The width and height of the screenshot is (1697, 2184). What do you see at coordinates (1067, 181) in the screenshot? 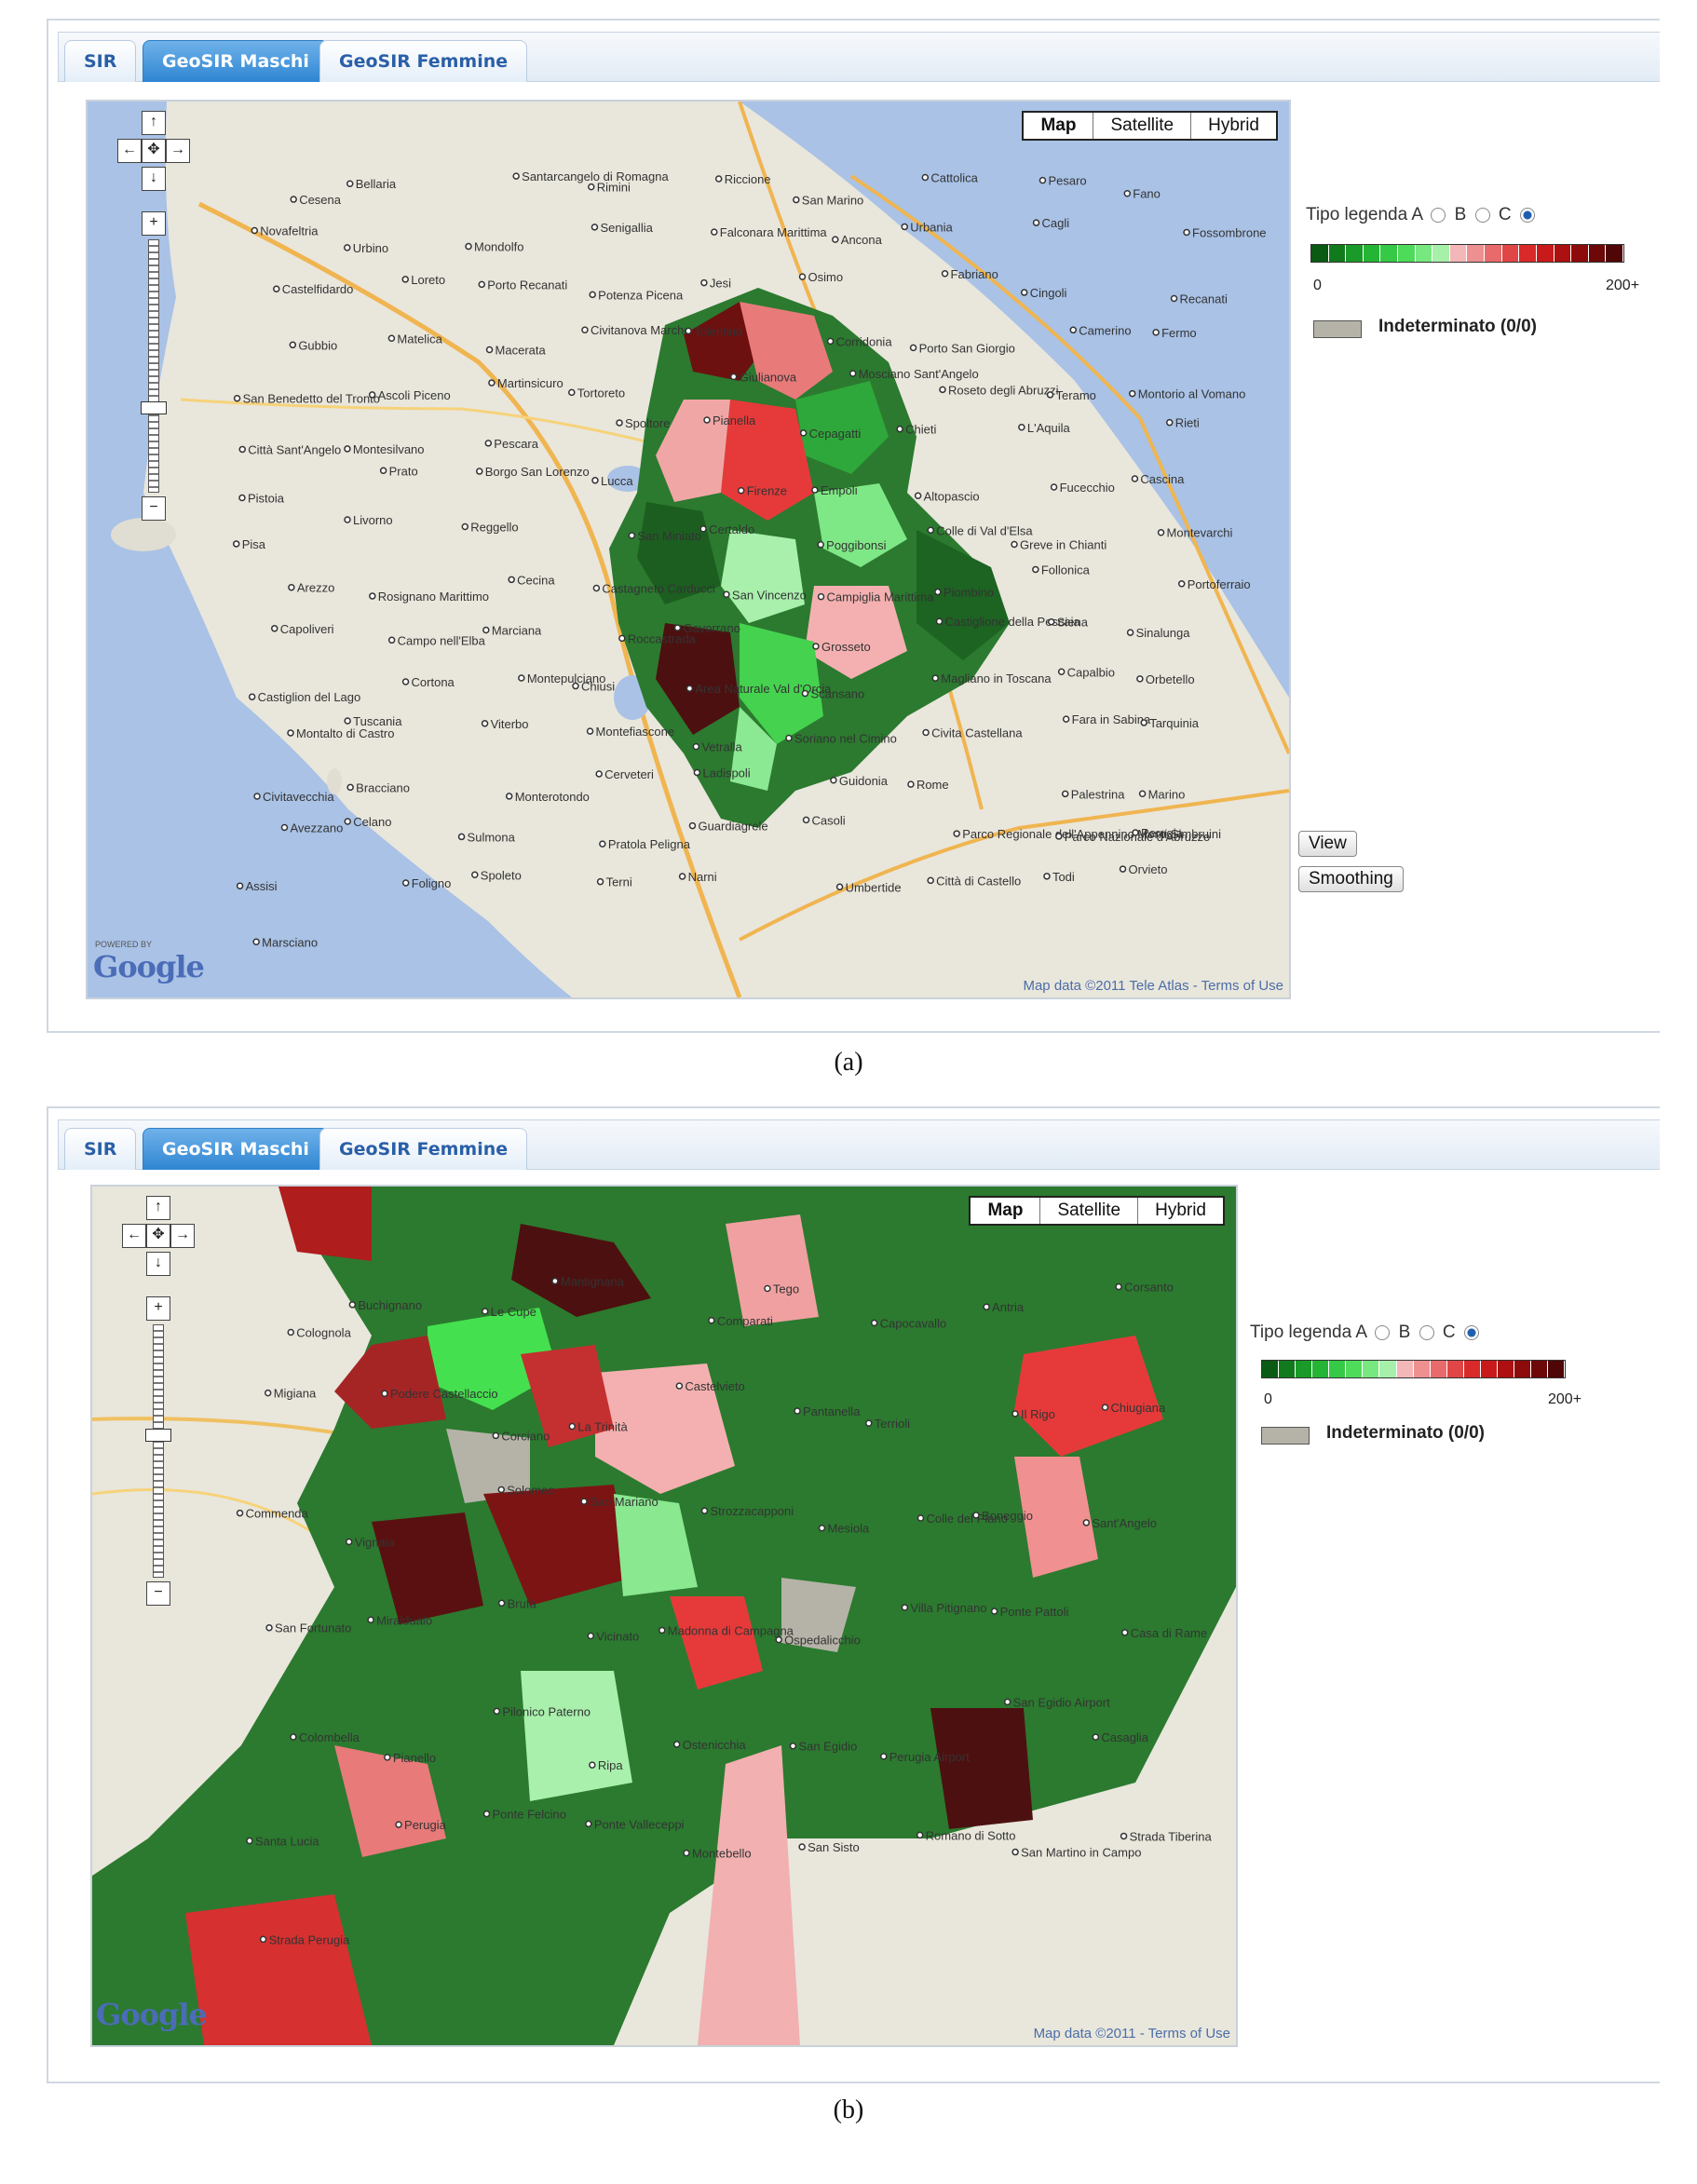
I see `place-label: Pesaro` at bounding box center [1067, 181].